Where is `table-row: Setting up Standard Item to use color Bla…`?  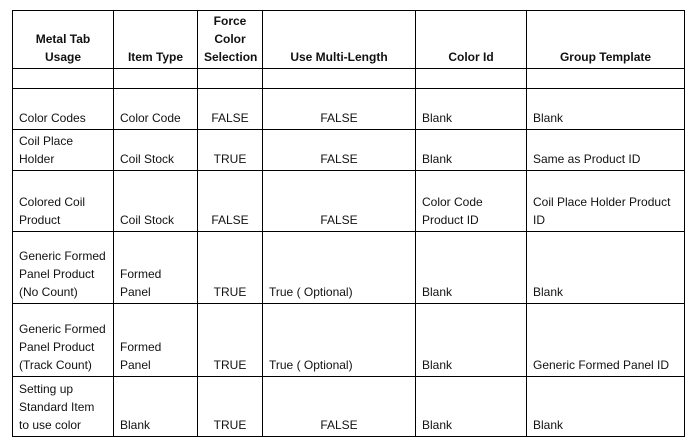
table-row: Setting up Standard Item to use color Bla… is located at coordinates (348, 406).